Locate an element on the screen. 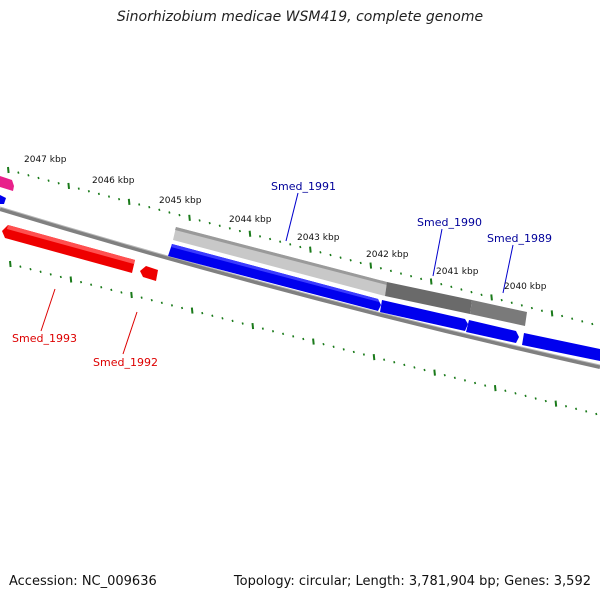 The width and height of the screenshot is (600, 600). ruler-label-2042: 2042 kbp is located at coordinates (387, 255).